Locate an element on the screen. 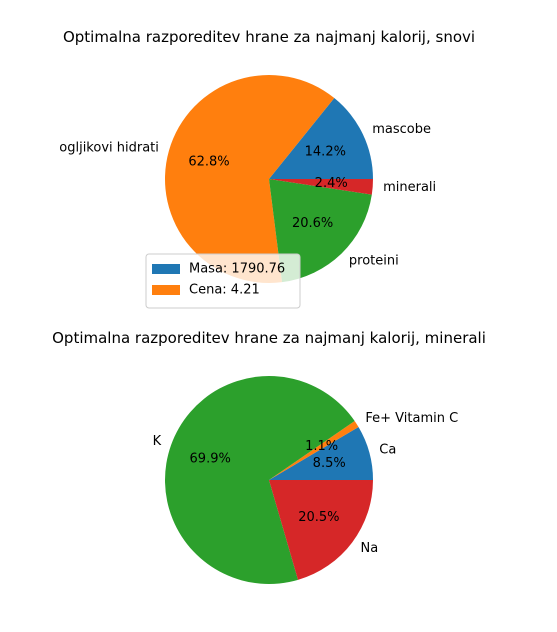  pie-slice-k is located at coordinates (260, 479).